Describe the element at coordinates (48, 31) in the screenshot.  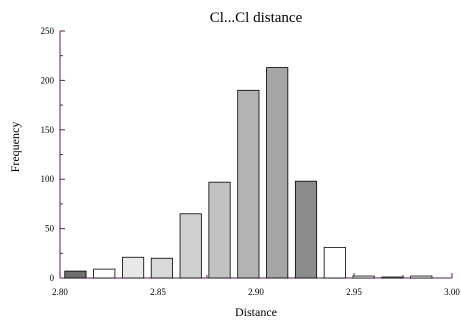
I see `y-tick-label: 250` at that location.